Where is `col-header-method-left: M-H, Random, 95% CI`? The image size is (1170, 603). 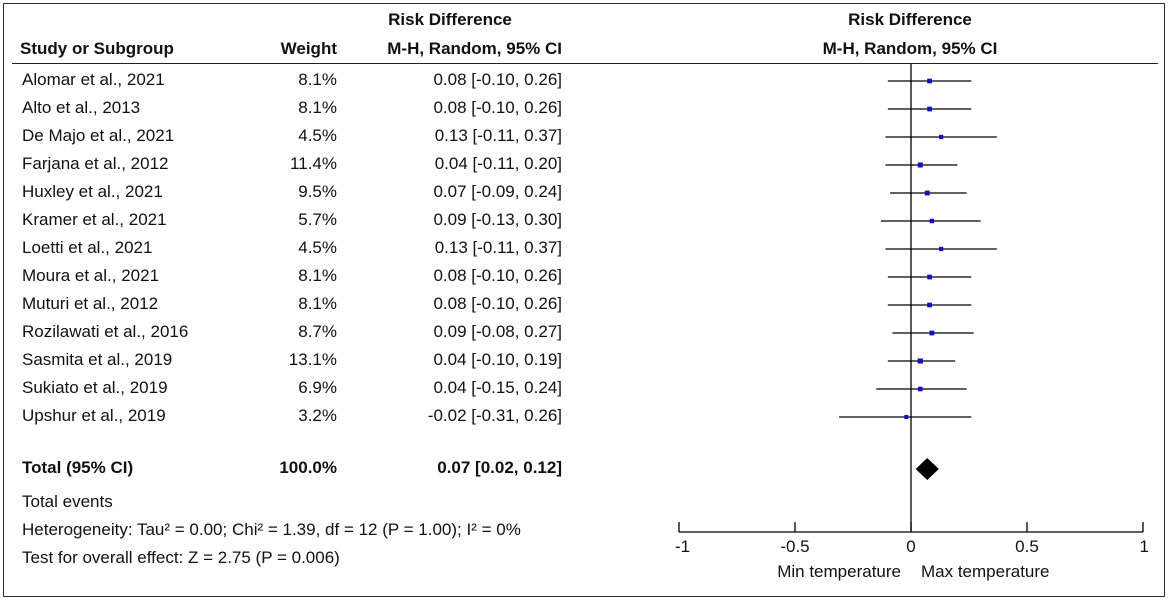 col-header-method-left: M-H, Random, 95% CI is located at coordinates (474, 48).